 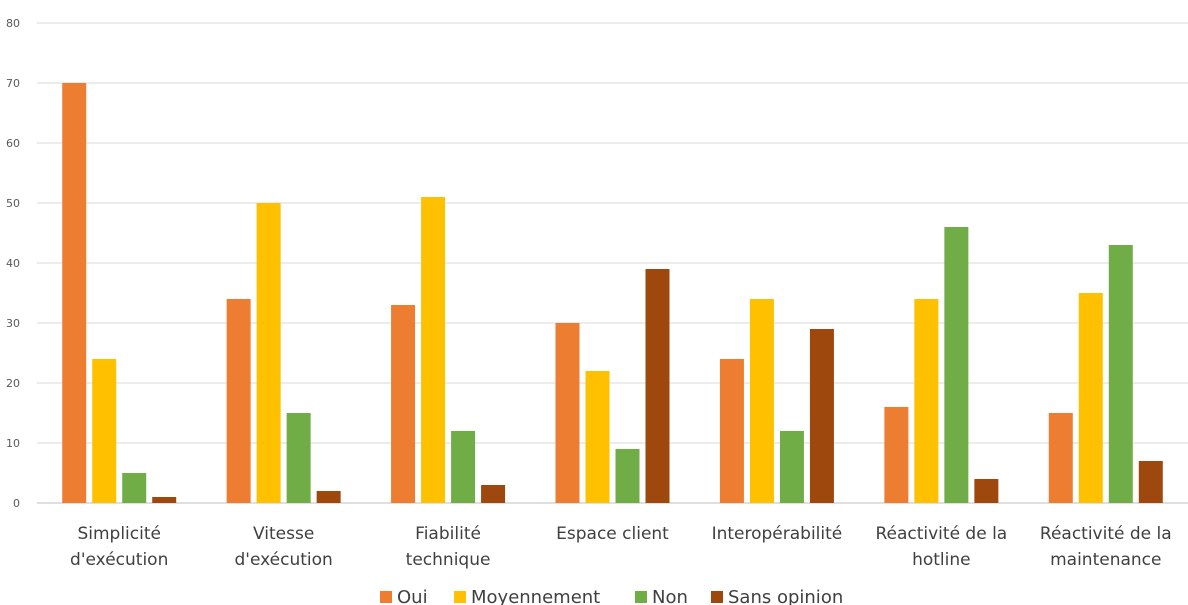 I want to click on legend-label: Moyennement, so click(x=535, y=596).